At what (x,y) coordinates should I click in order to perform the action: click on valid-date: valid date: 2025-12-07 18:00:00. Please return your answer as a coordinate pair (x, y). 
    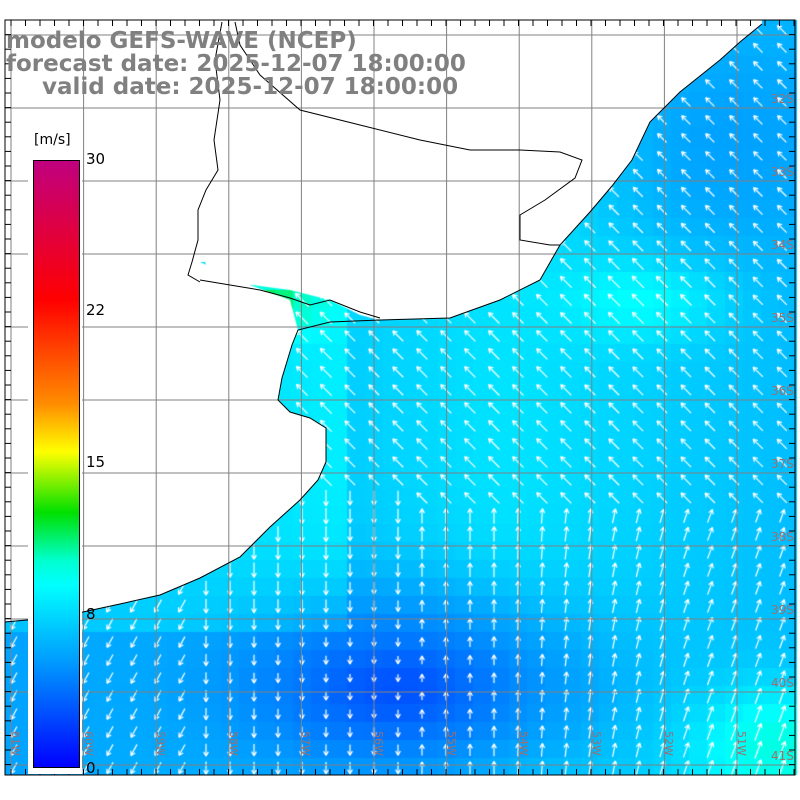
    Looking at the image, I should click on (250, 87).